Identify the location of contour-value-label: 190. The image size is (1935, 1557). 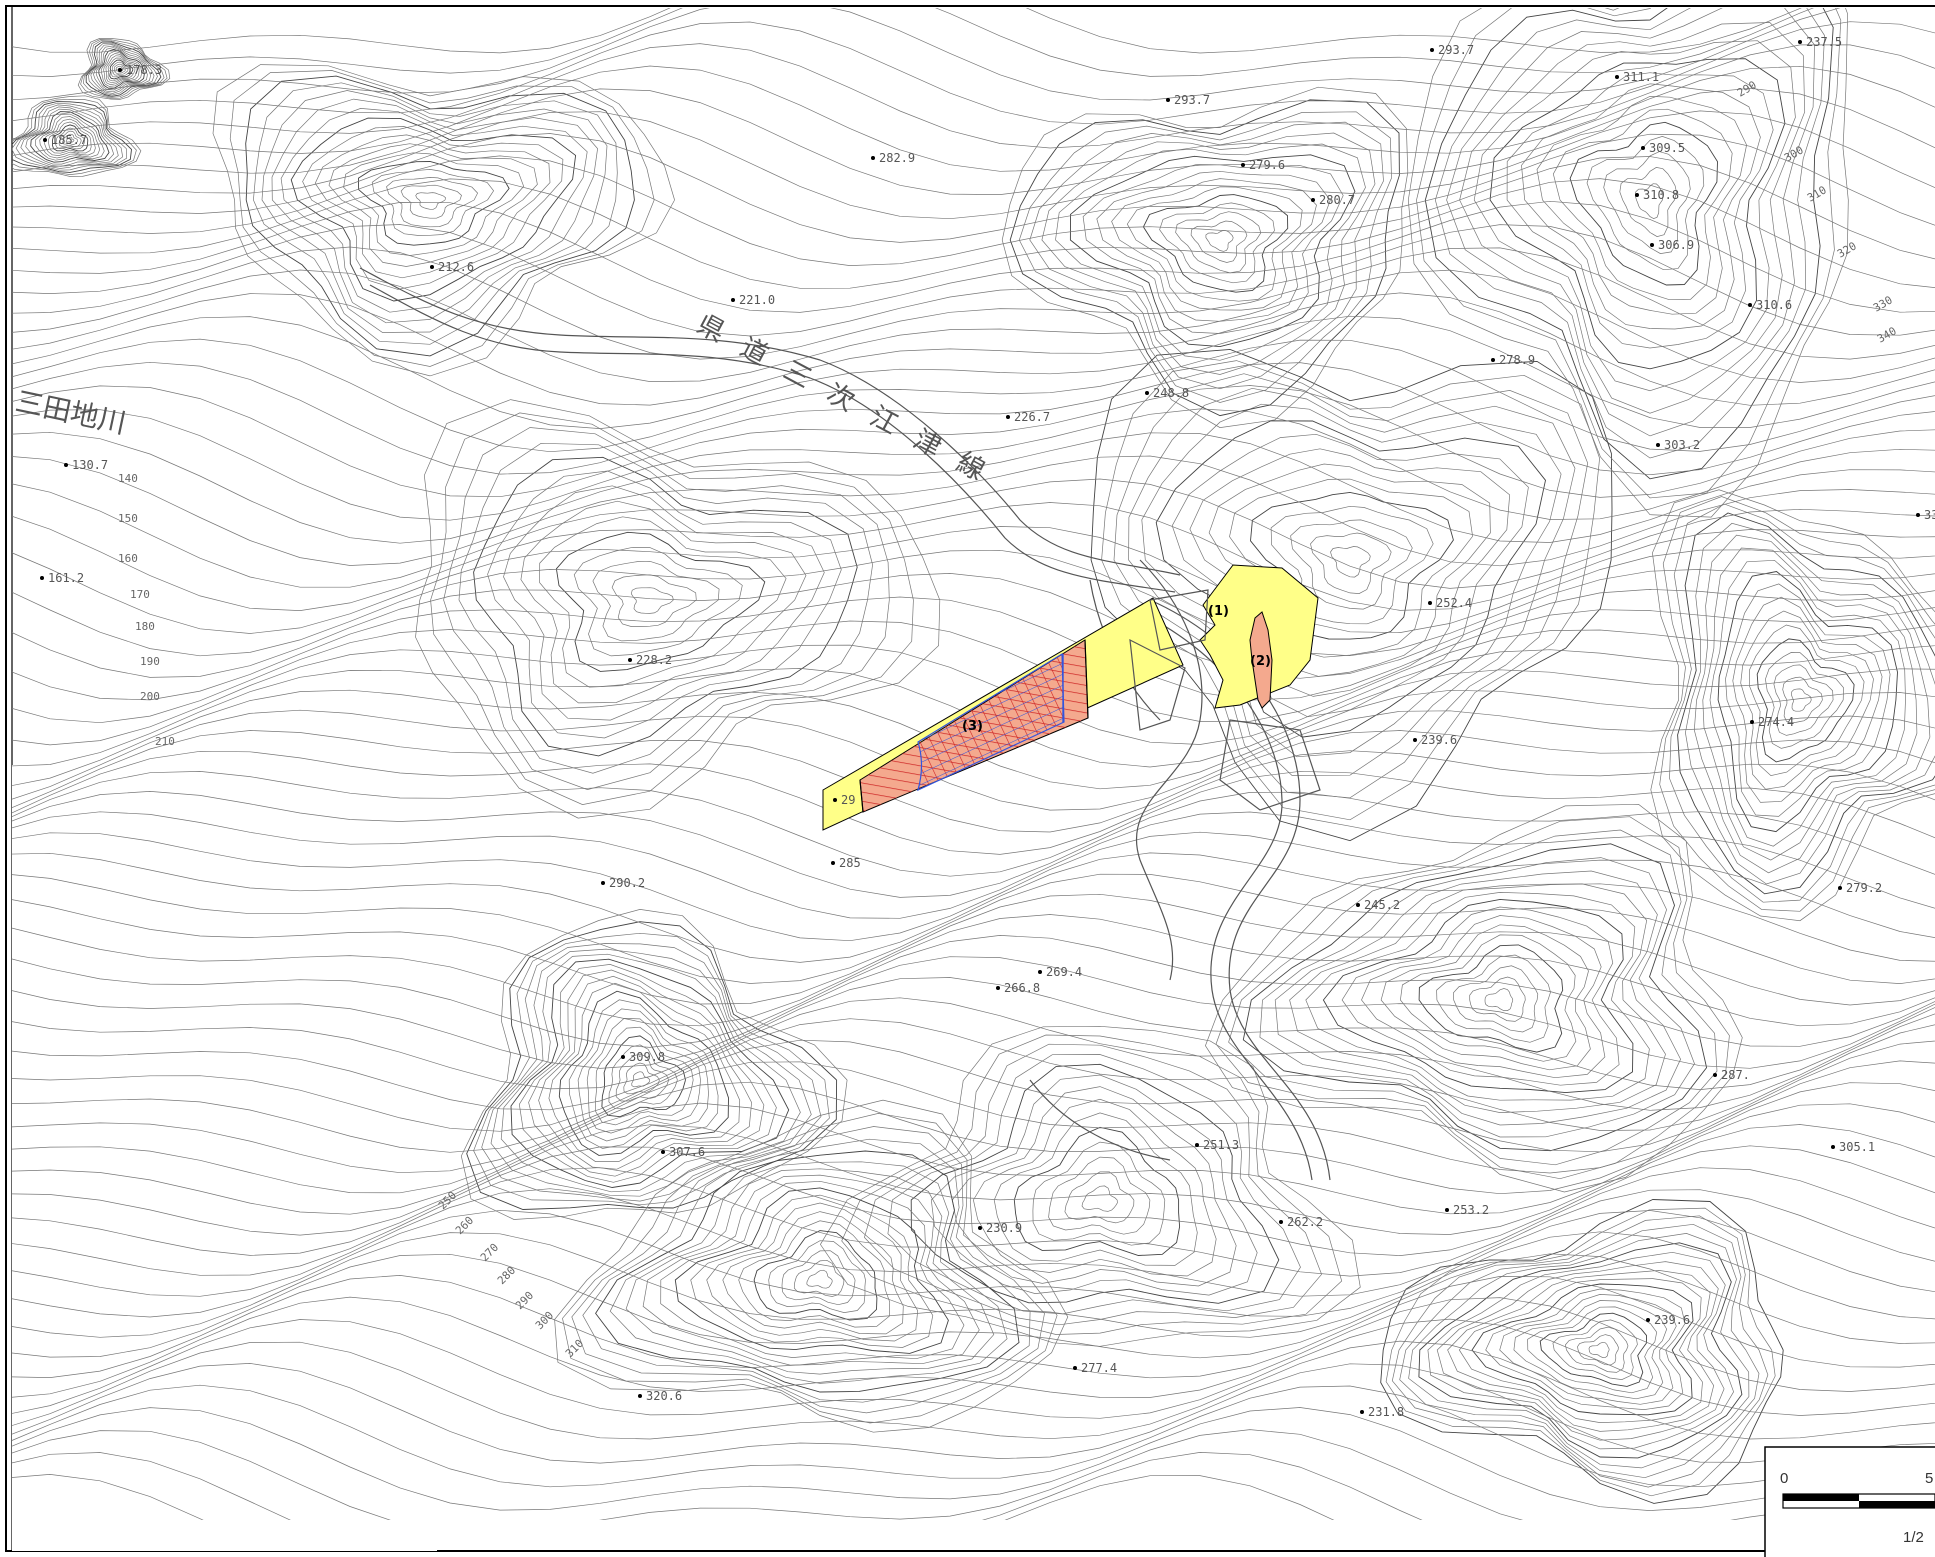
(150, 661).